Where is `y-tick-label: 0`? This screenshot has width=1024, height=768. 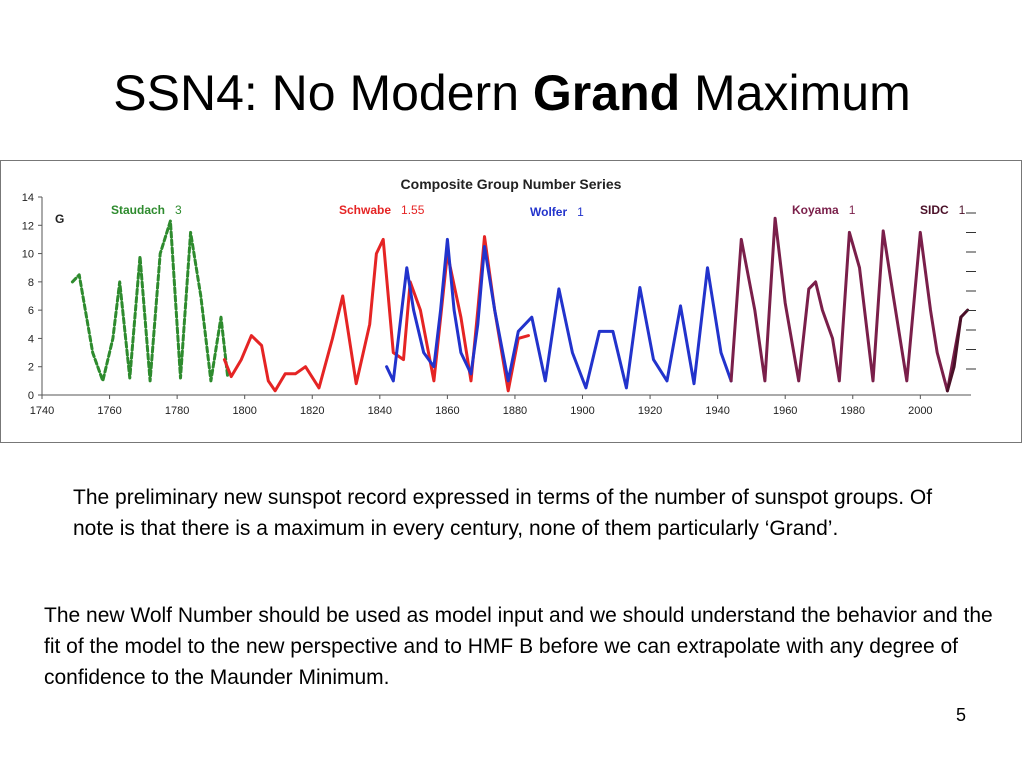 y-tick-label: 0 is located at coordinates (31, 396).